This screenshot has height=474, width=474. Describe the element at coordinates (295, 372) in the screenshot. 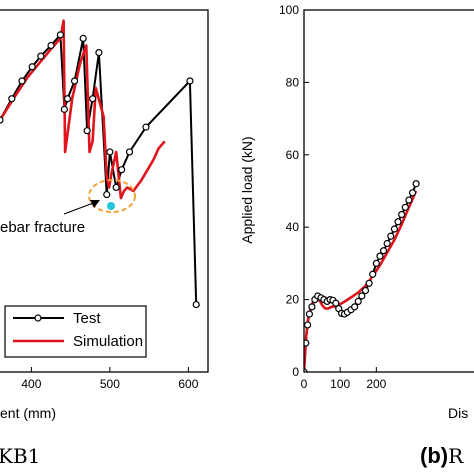

I see `y-tick-label: 0` at that location.